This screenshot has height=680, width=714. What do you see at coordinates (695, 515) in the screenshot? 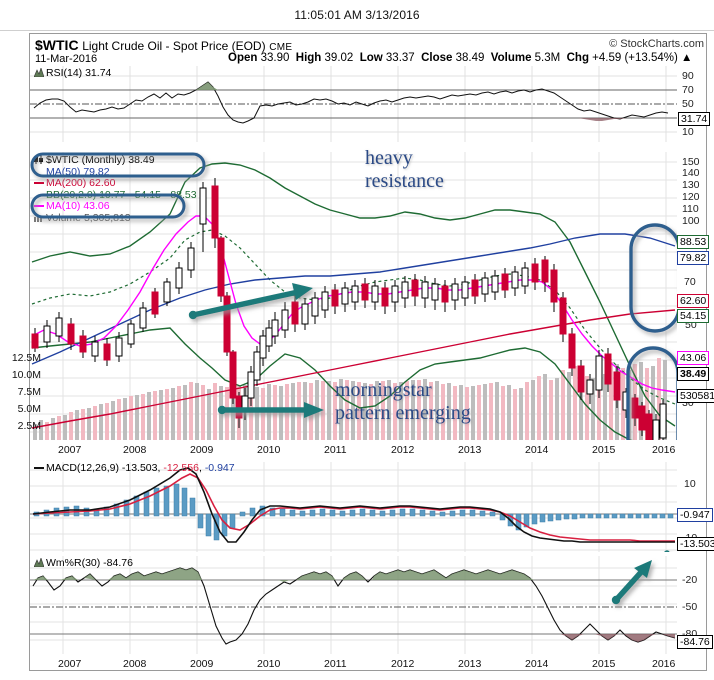
I see `macd-hist-tag: -0.947` at bounding box center [695, 515].